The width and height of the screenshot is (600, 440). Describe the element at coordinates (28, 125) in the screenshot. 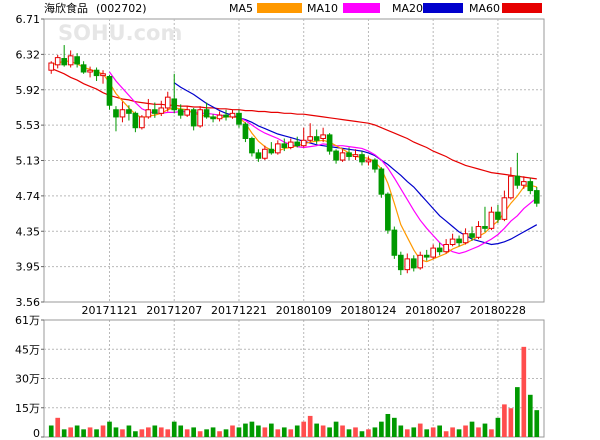

I see `price-tick-label: 5.53` at that location.